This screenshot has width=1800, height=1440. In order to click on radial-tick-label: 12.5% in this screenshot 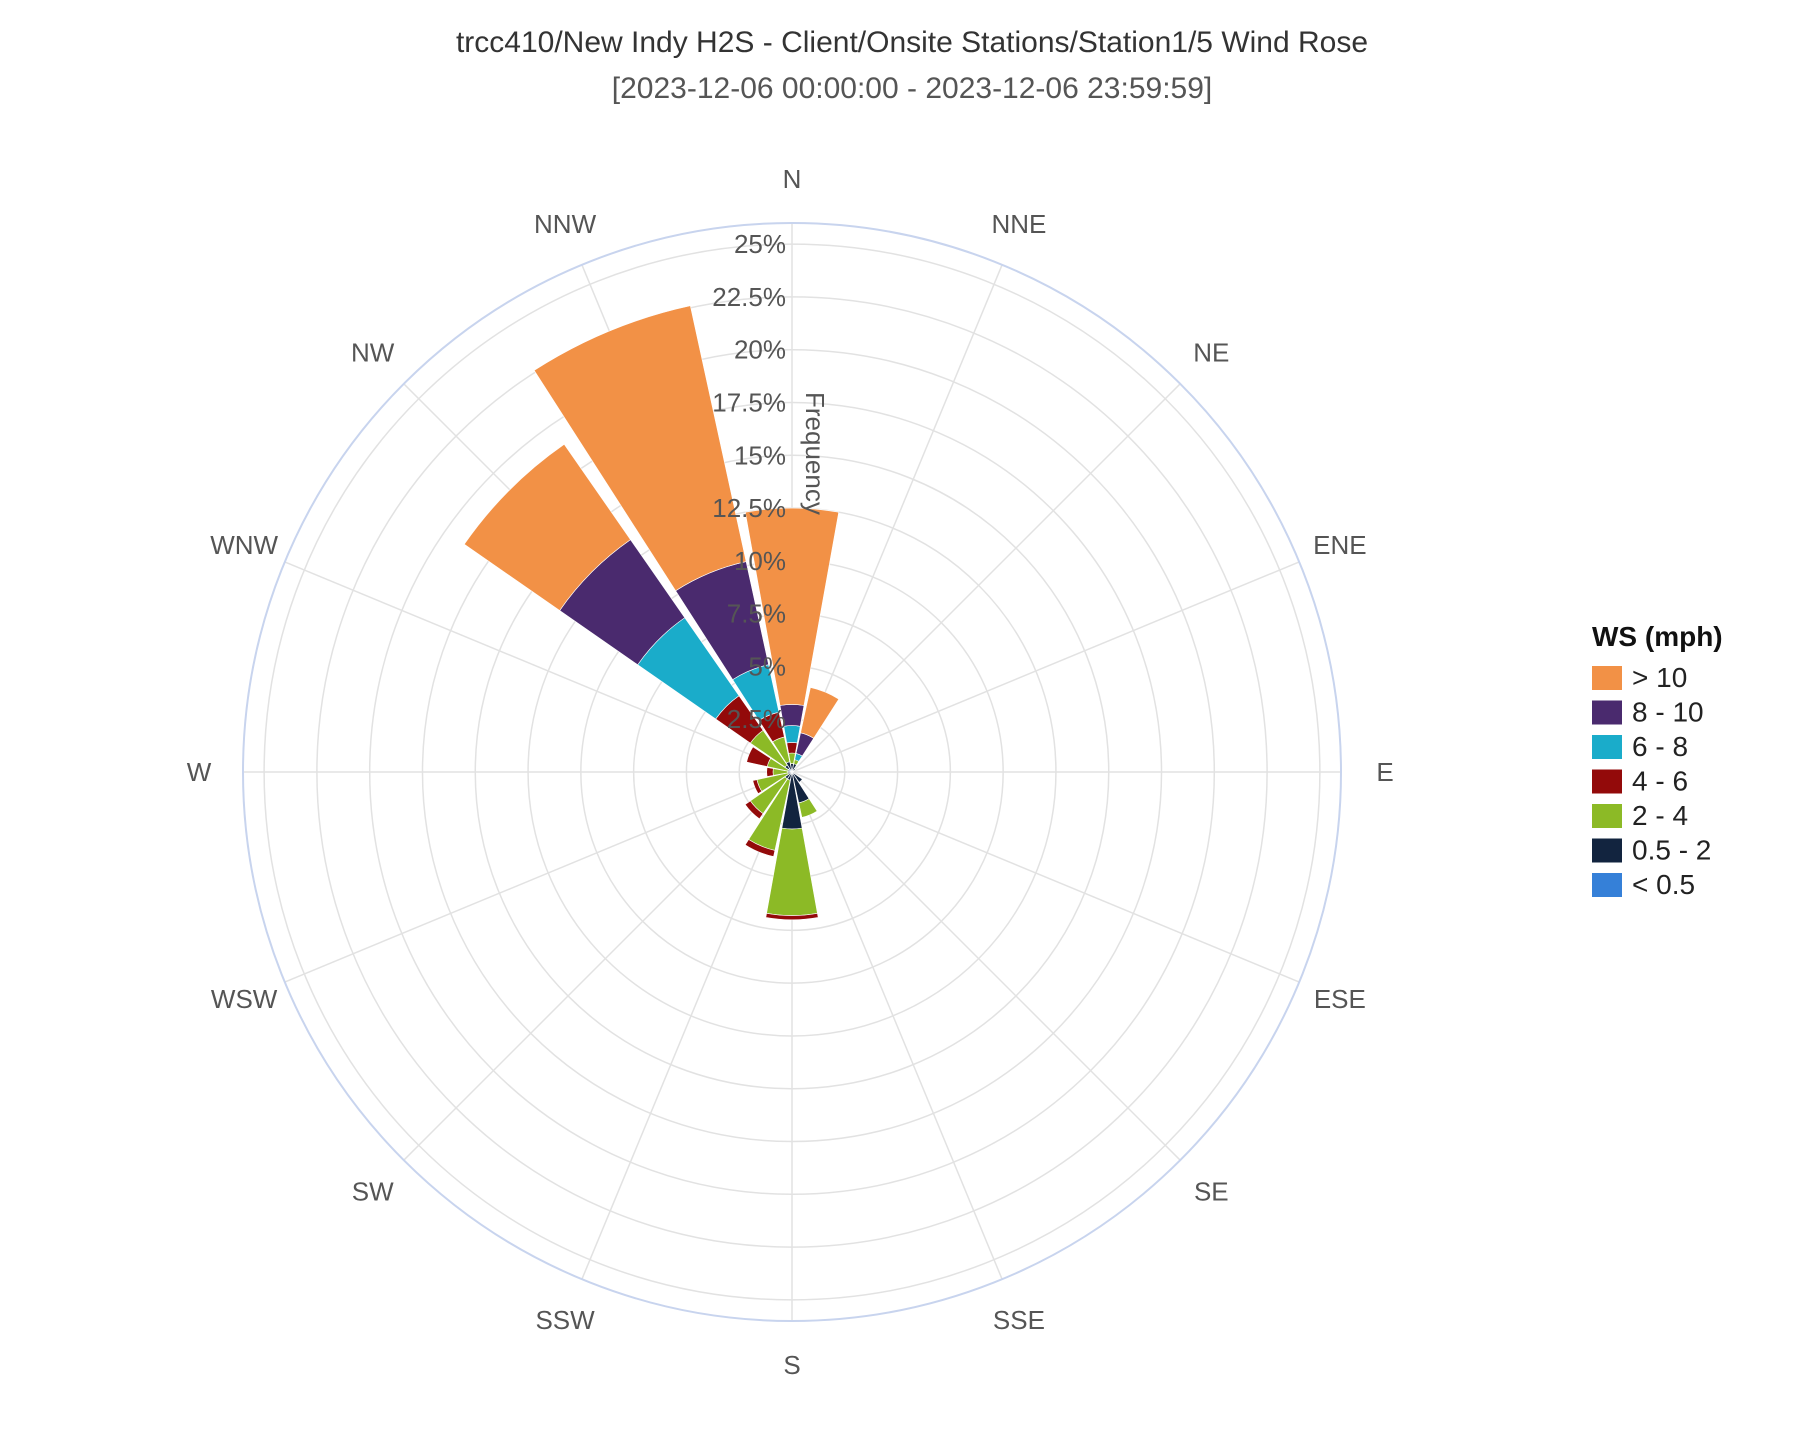, I will do `click(749, 508)`.